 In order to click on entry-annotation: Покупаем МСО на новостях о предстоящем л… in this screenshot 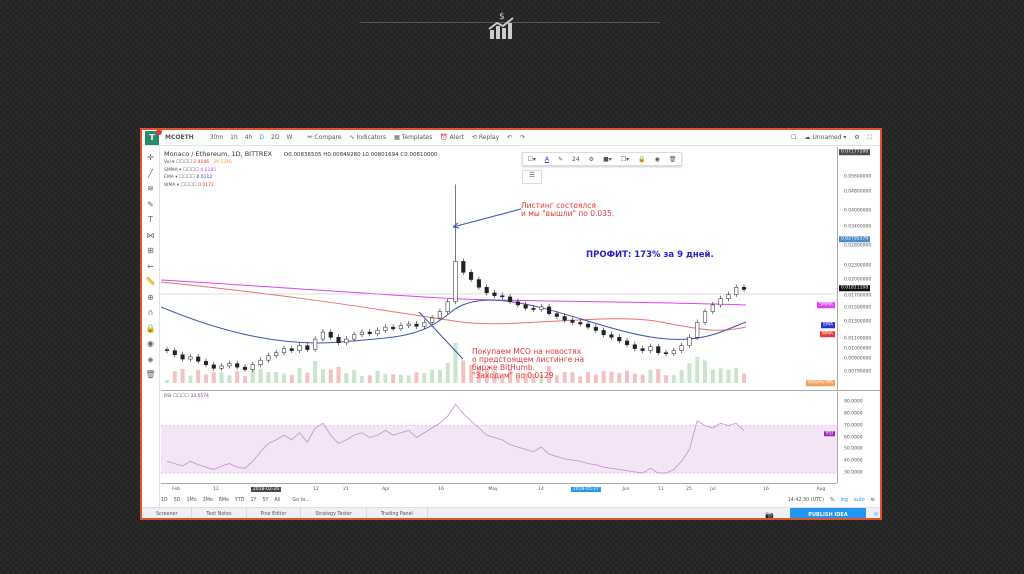, I will do `click(528, 364)`.